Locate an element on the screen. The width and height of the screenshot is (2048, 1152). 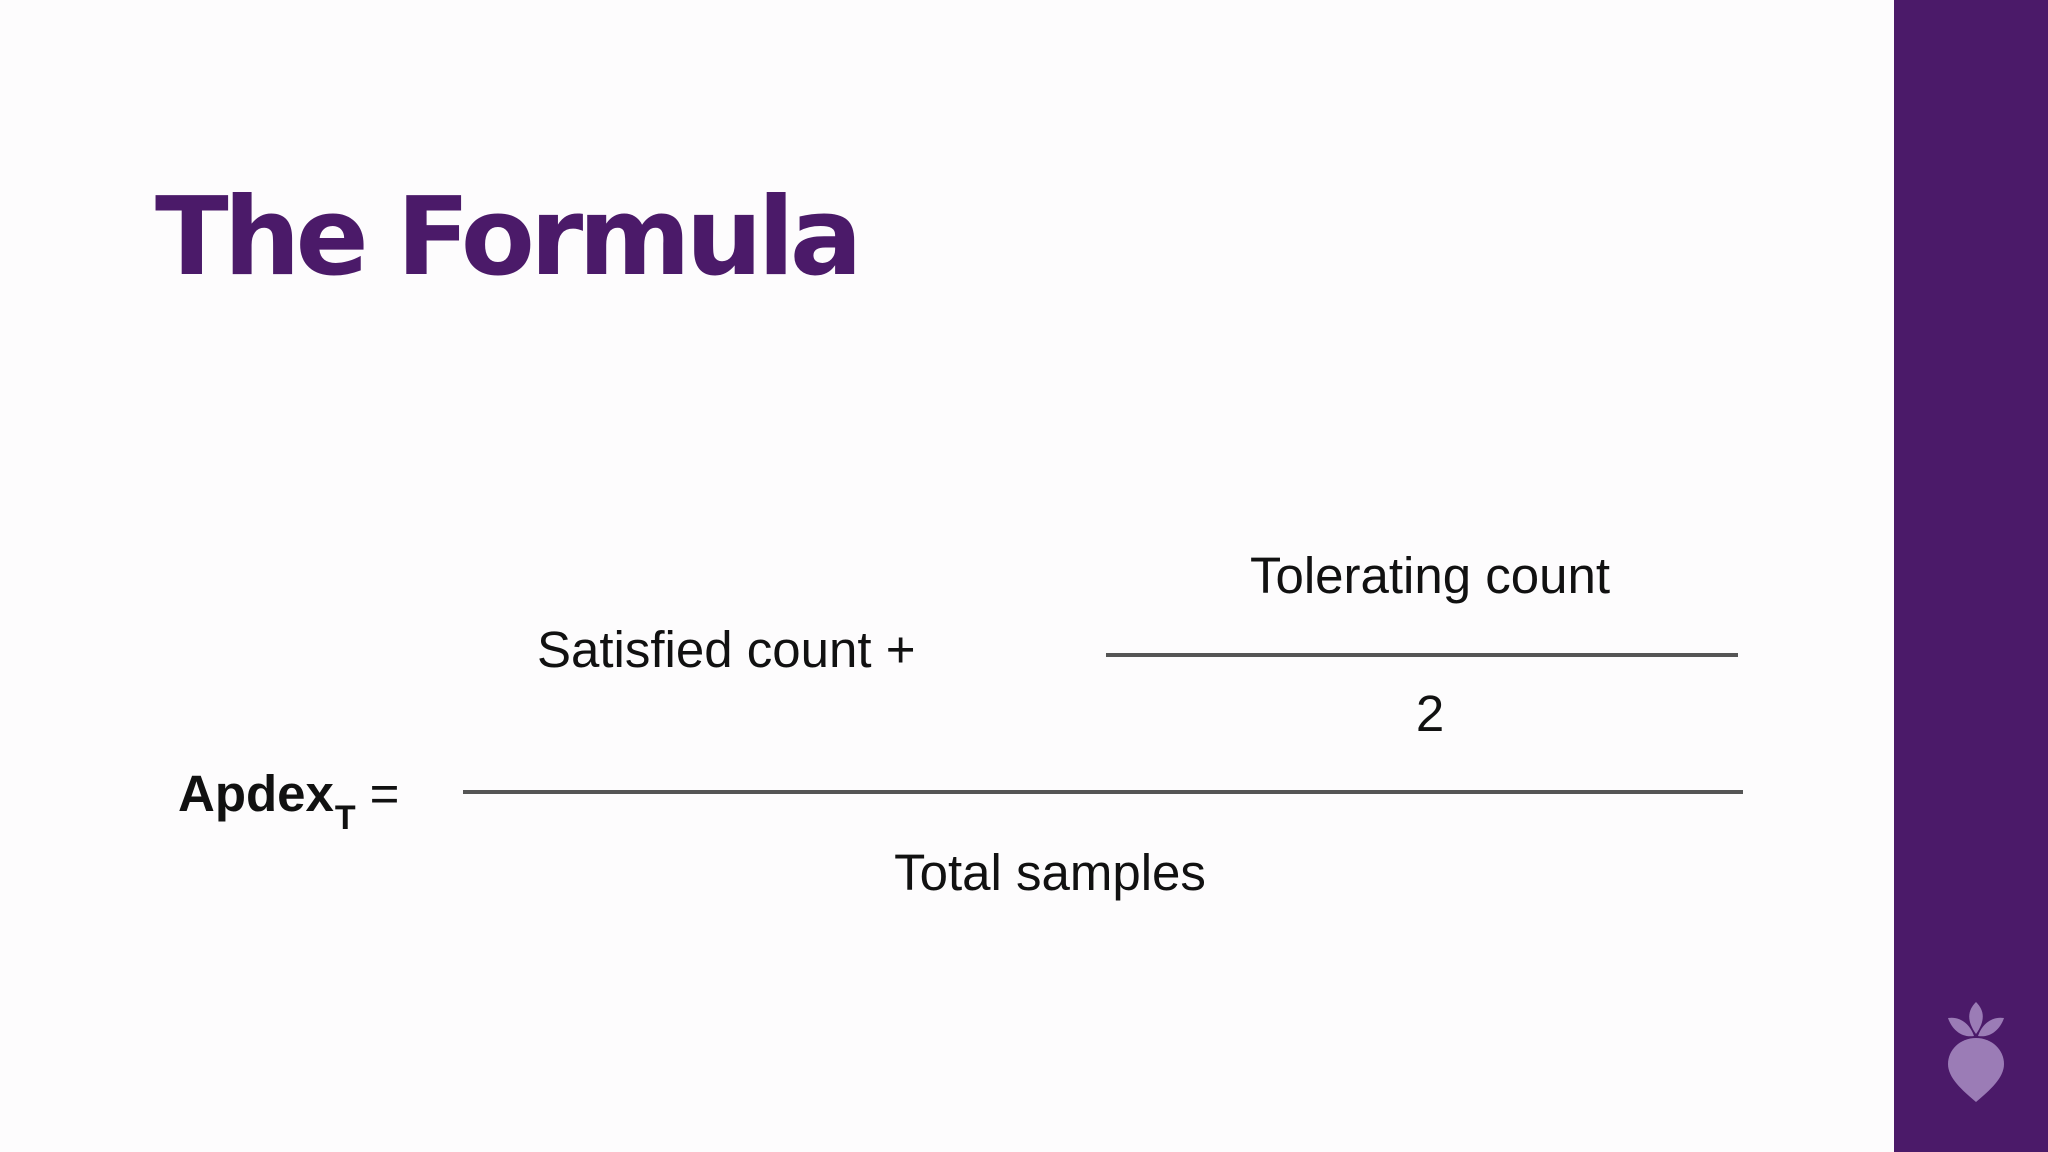
slide-title: The Formula is located at coordinates (509, 237).